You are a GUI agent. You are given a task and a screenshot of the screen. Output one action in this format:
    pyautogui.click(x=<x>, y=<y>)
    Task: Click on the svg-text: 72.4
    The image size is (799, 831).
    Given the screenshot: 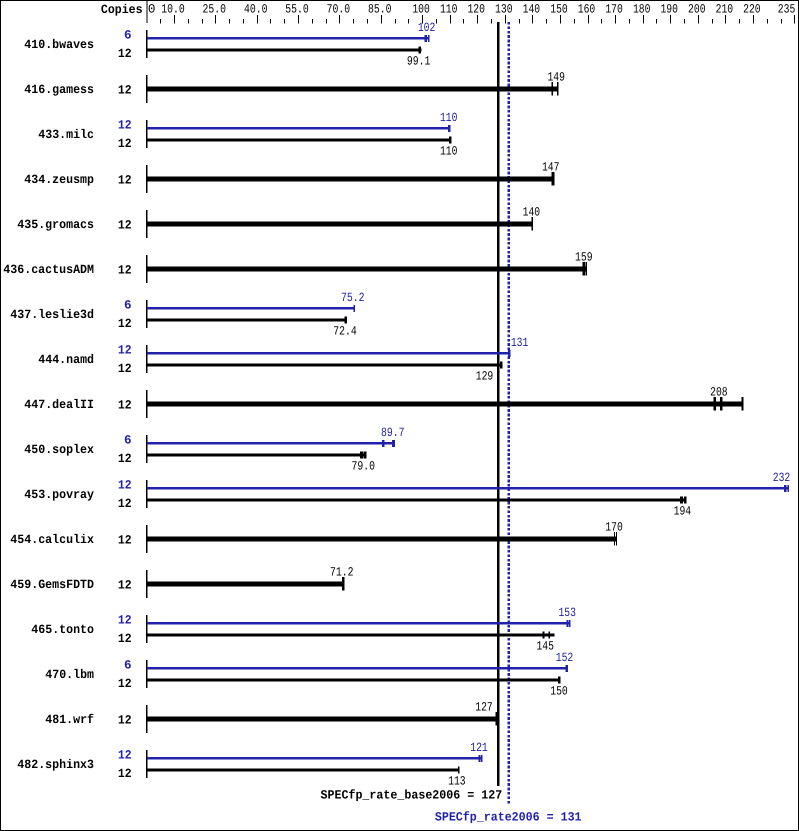 What is the action you would take?
    pyautogui.click(x=345, y=332)
    